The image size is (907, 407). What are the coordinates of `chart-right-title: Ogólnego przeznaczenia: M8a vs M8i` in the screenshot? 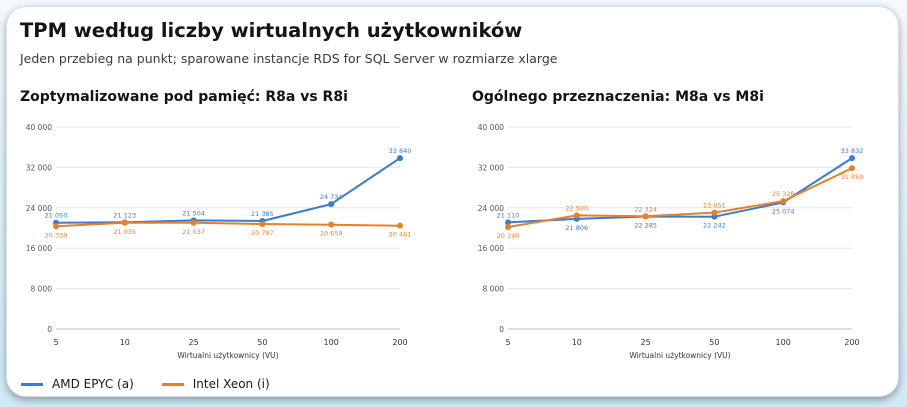 It's located at (618, 97).